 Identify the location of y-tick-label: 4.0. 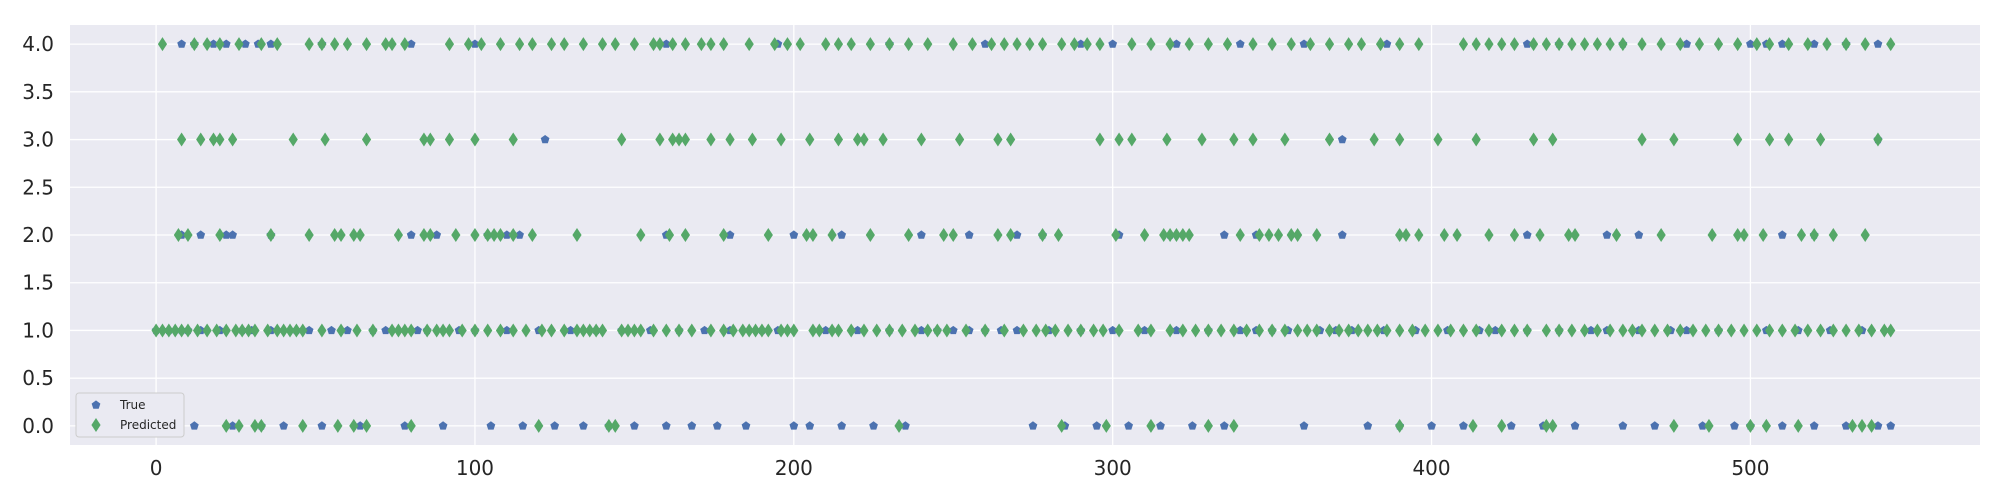
(38, 44).